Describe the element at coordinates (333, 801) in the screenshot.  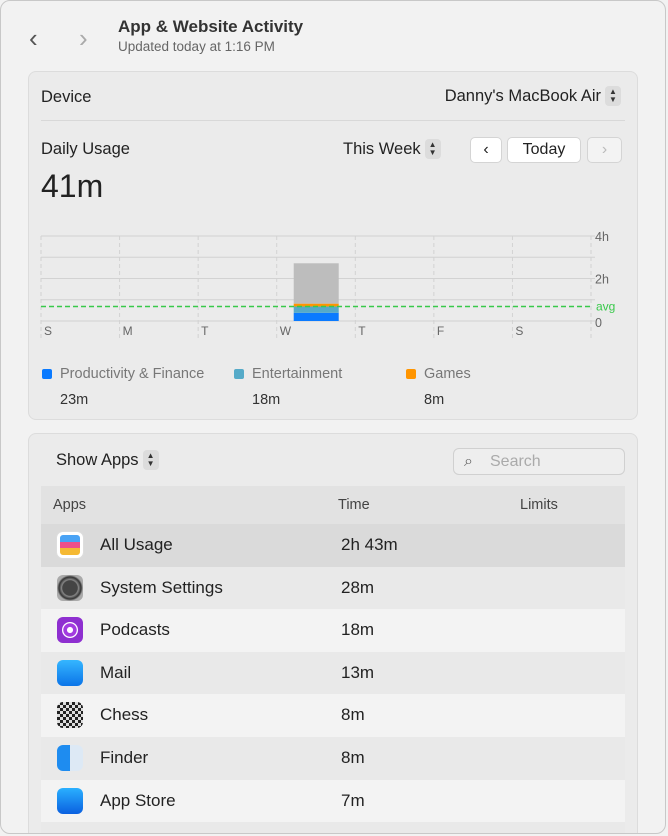
I see `table-row: App Store 7m` at that location.